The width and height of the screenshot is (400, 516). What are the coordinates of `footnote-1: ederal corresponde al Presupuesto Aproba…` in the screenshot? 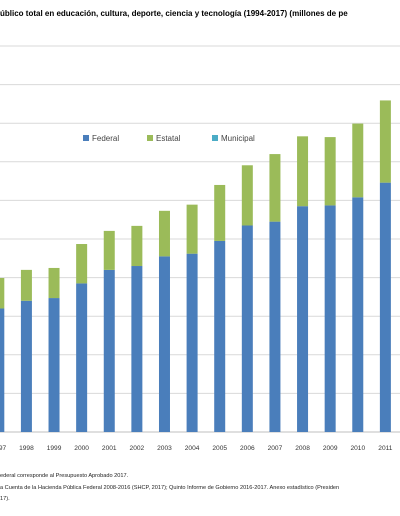 It's located at (64, 476).